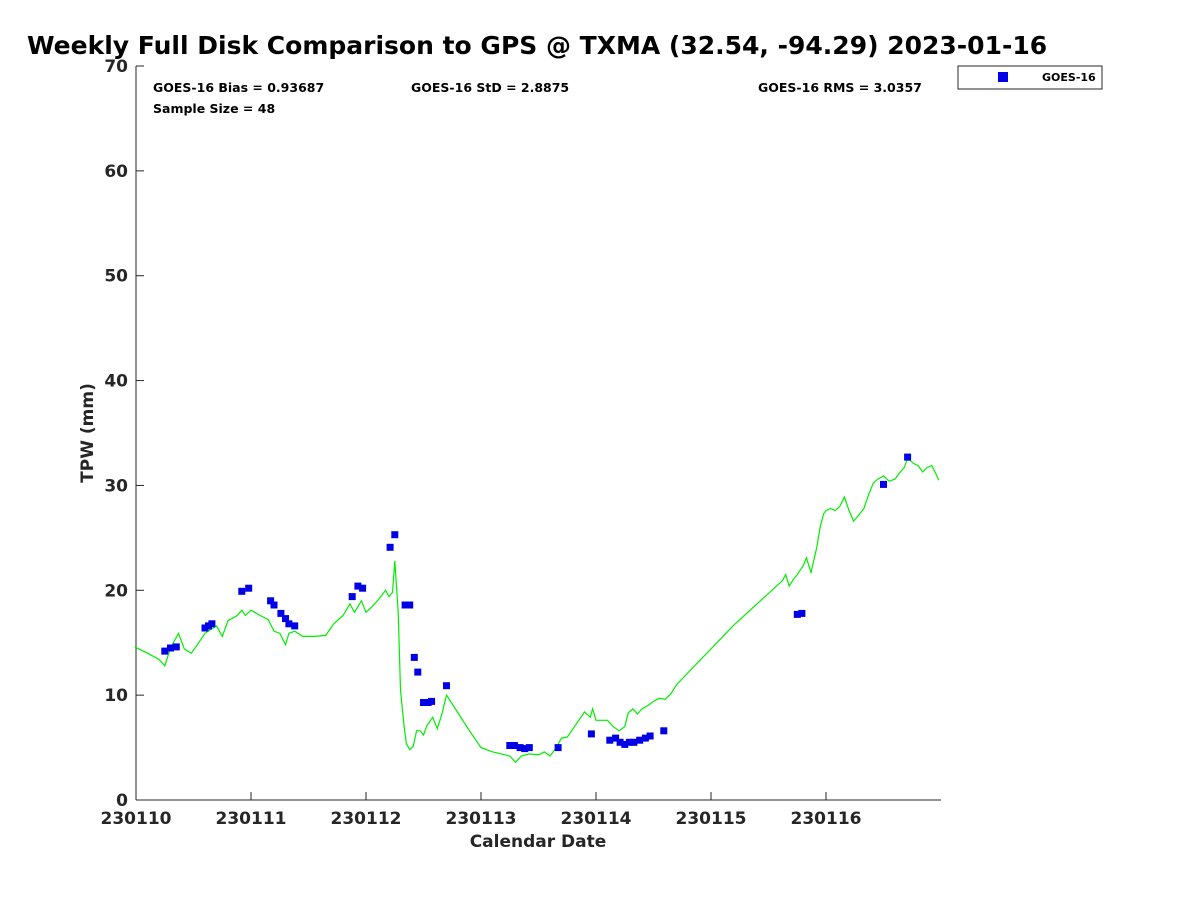 This screenshot has height=900, width=1200. Describe the element at coordinates (481, 819) in the screenshot. I see `x-tick-label: 230113` at that location.